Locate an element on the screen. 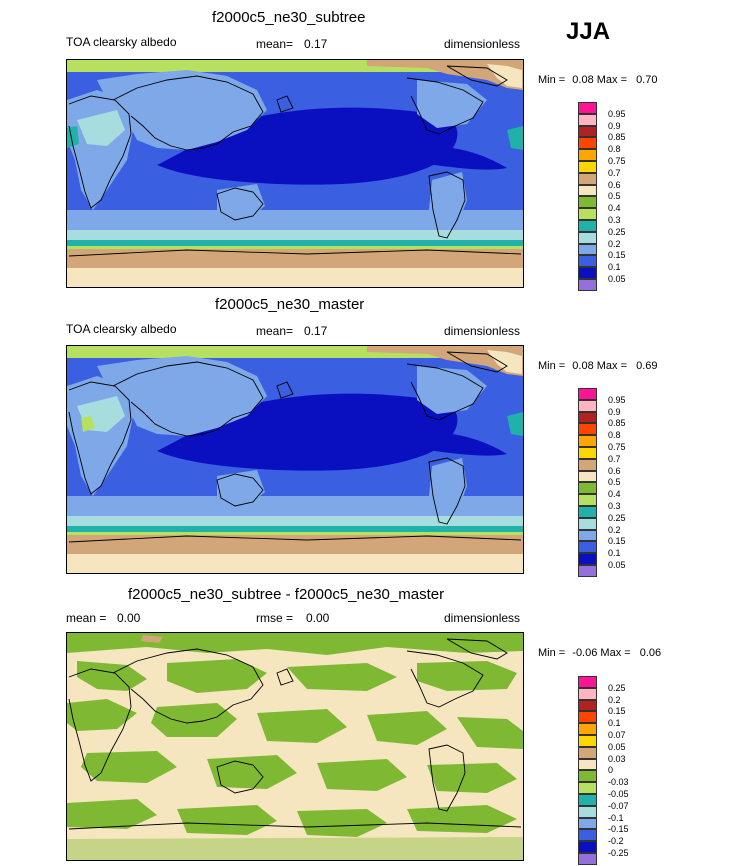  panel-1-min-value: 0.08 is located at coordinates (583, 80).